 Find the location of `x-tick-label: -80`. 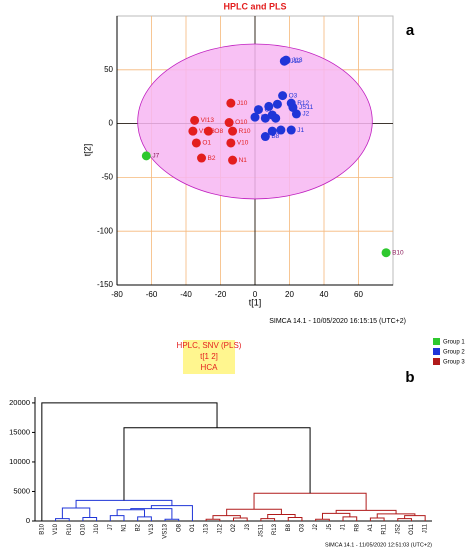

x-tick-label: -80 is located at coordinates (117, 294).